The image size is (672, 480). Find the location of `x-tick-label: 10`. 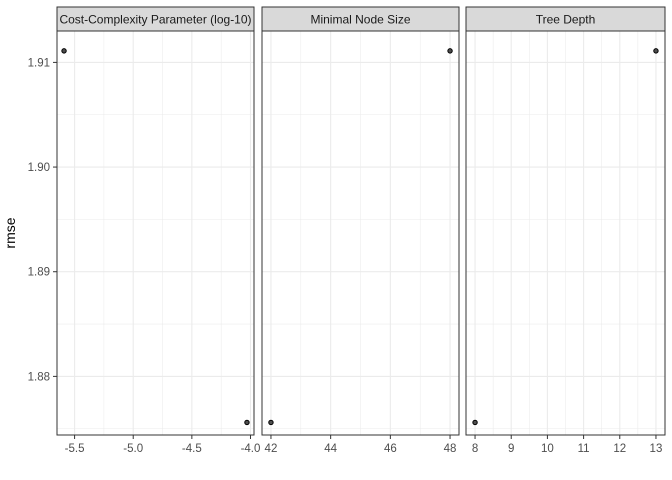

x-tick-label: 10 is located at coordinates (547, 449).